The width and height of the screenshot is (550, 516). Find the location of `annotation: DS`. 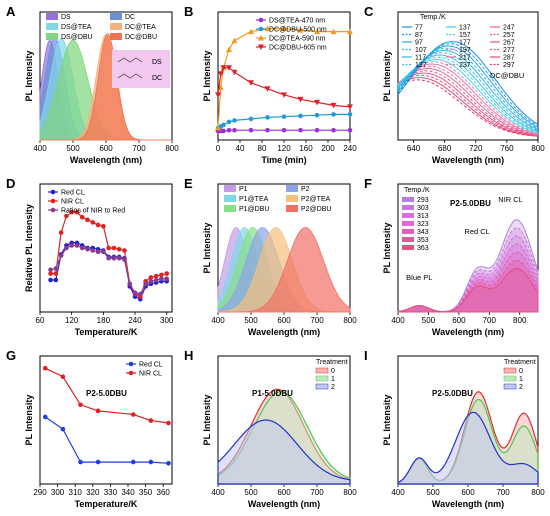

annotation: DS is located at coordinates (157, 62).